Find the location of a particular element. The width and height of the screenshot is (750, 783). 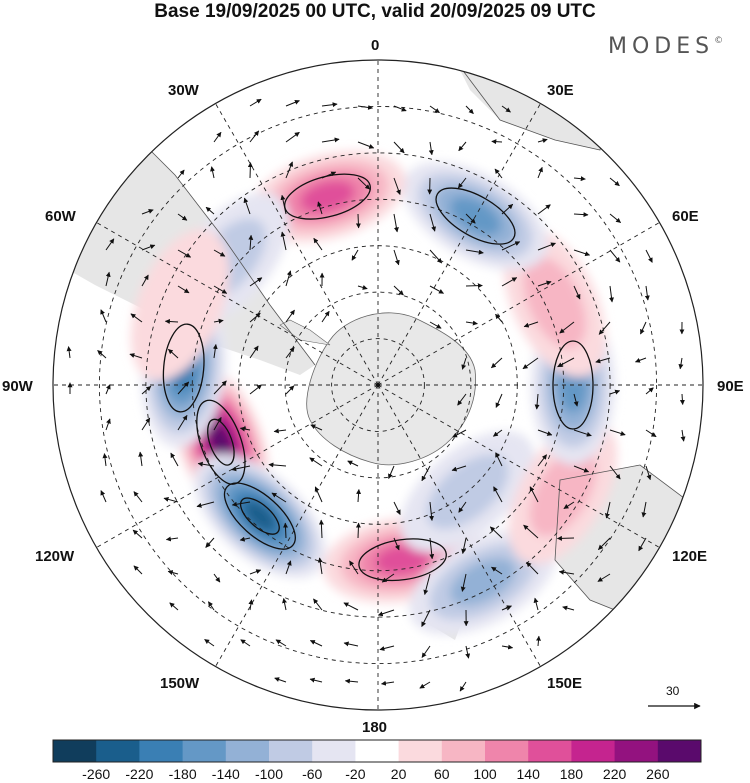

colorbar-tick-label: 260 is located at coordinates (658, 774).